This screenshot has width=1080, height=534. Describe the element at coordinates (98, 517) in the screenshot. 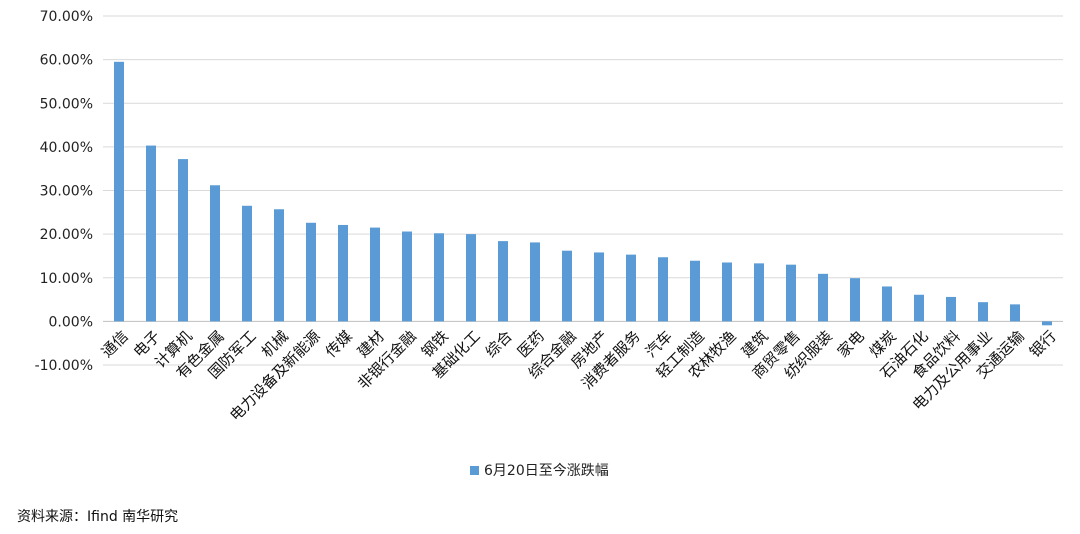

I see `source-note: 资料来源：Ifind 南华研究` at that location.